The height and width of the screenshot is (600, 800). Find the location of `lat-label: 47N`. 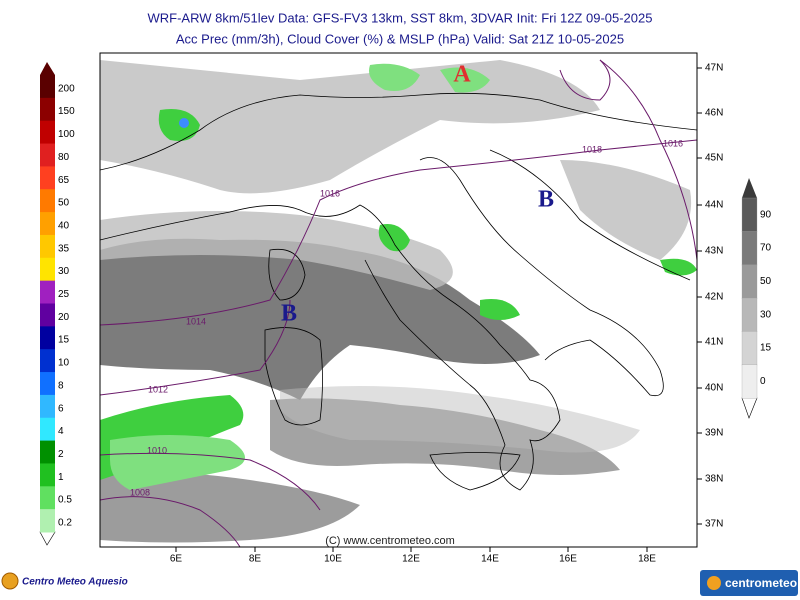

lat-label: 47N is located at coordinates (714, 68).